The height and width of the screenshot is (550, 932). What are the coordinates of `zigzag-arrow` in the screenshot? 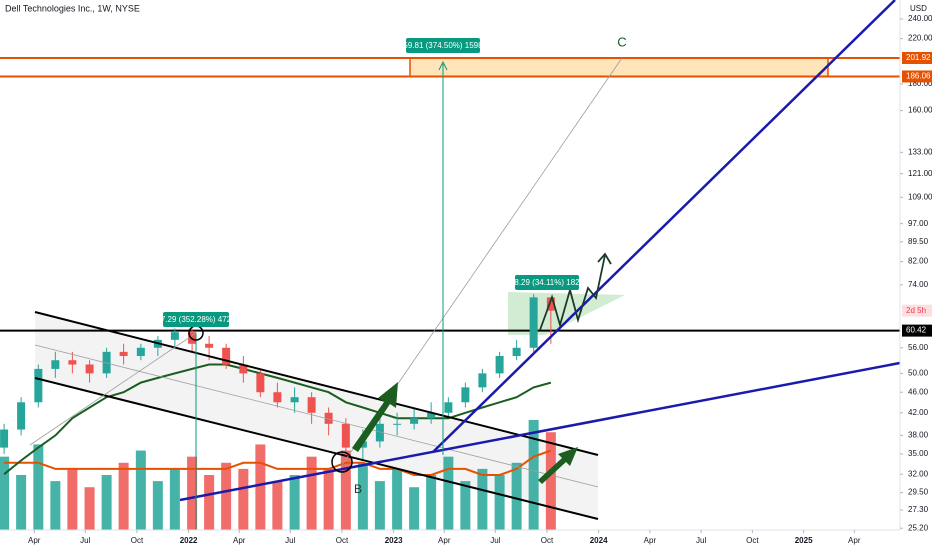 It's located at (604, 258).